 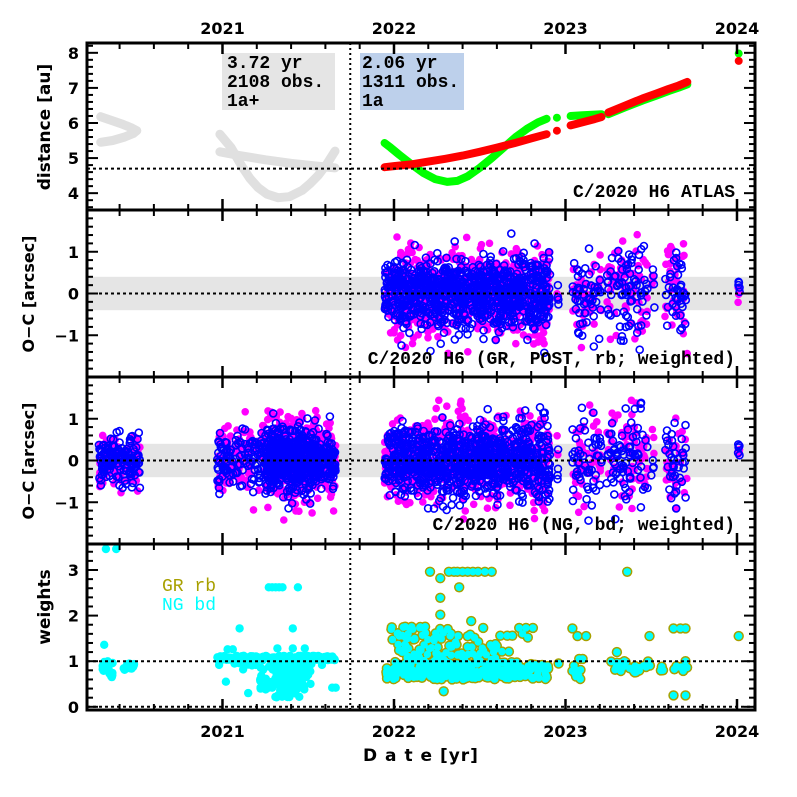 I want to click on annotation-arc-length: 3.72 yr, so click(x=265, y=64).